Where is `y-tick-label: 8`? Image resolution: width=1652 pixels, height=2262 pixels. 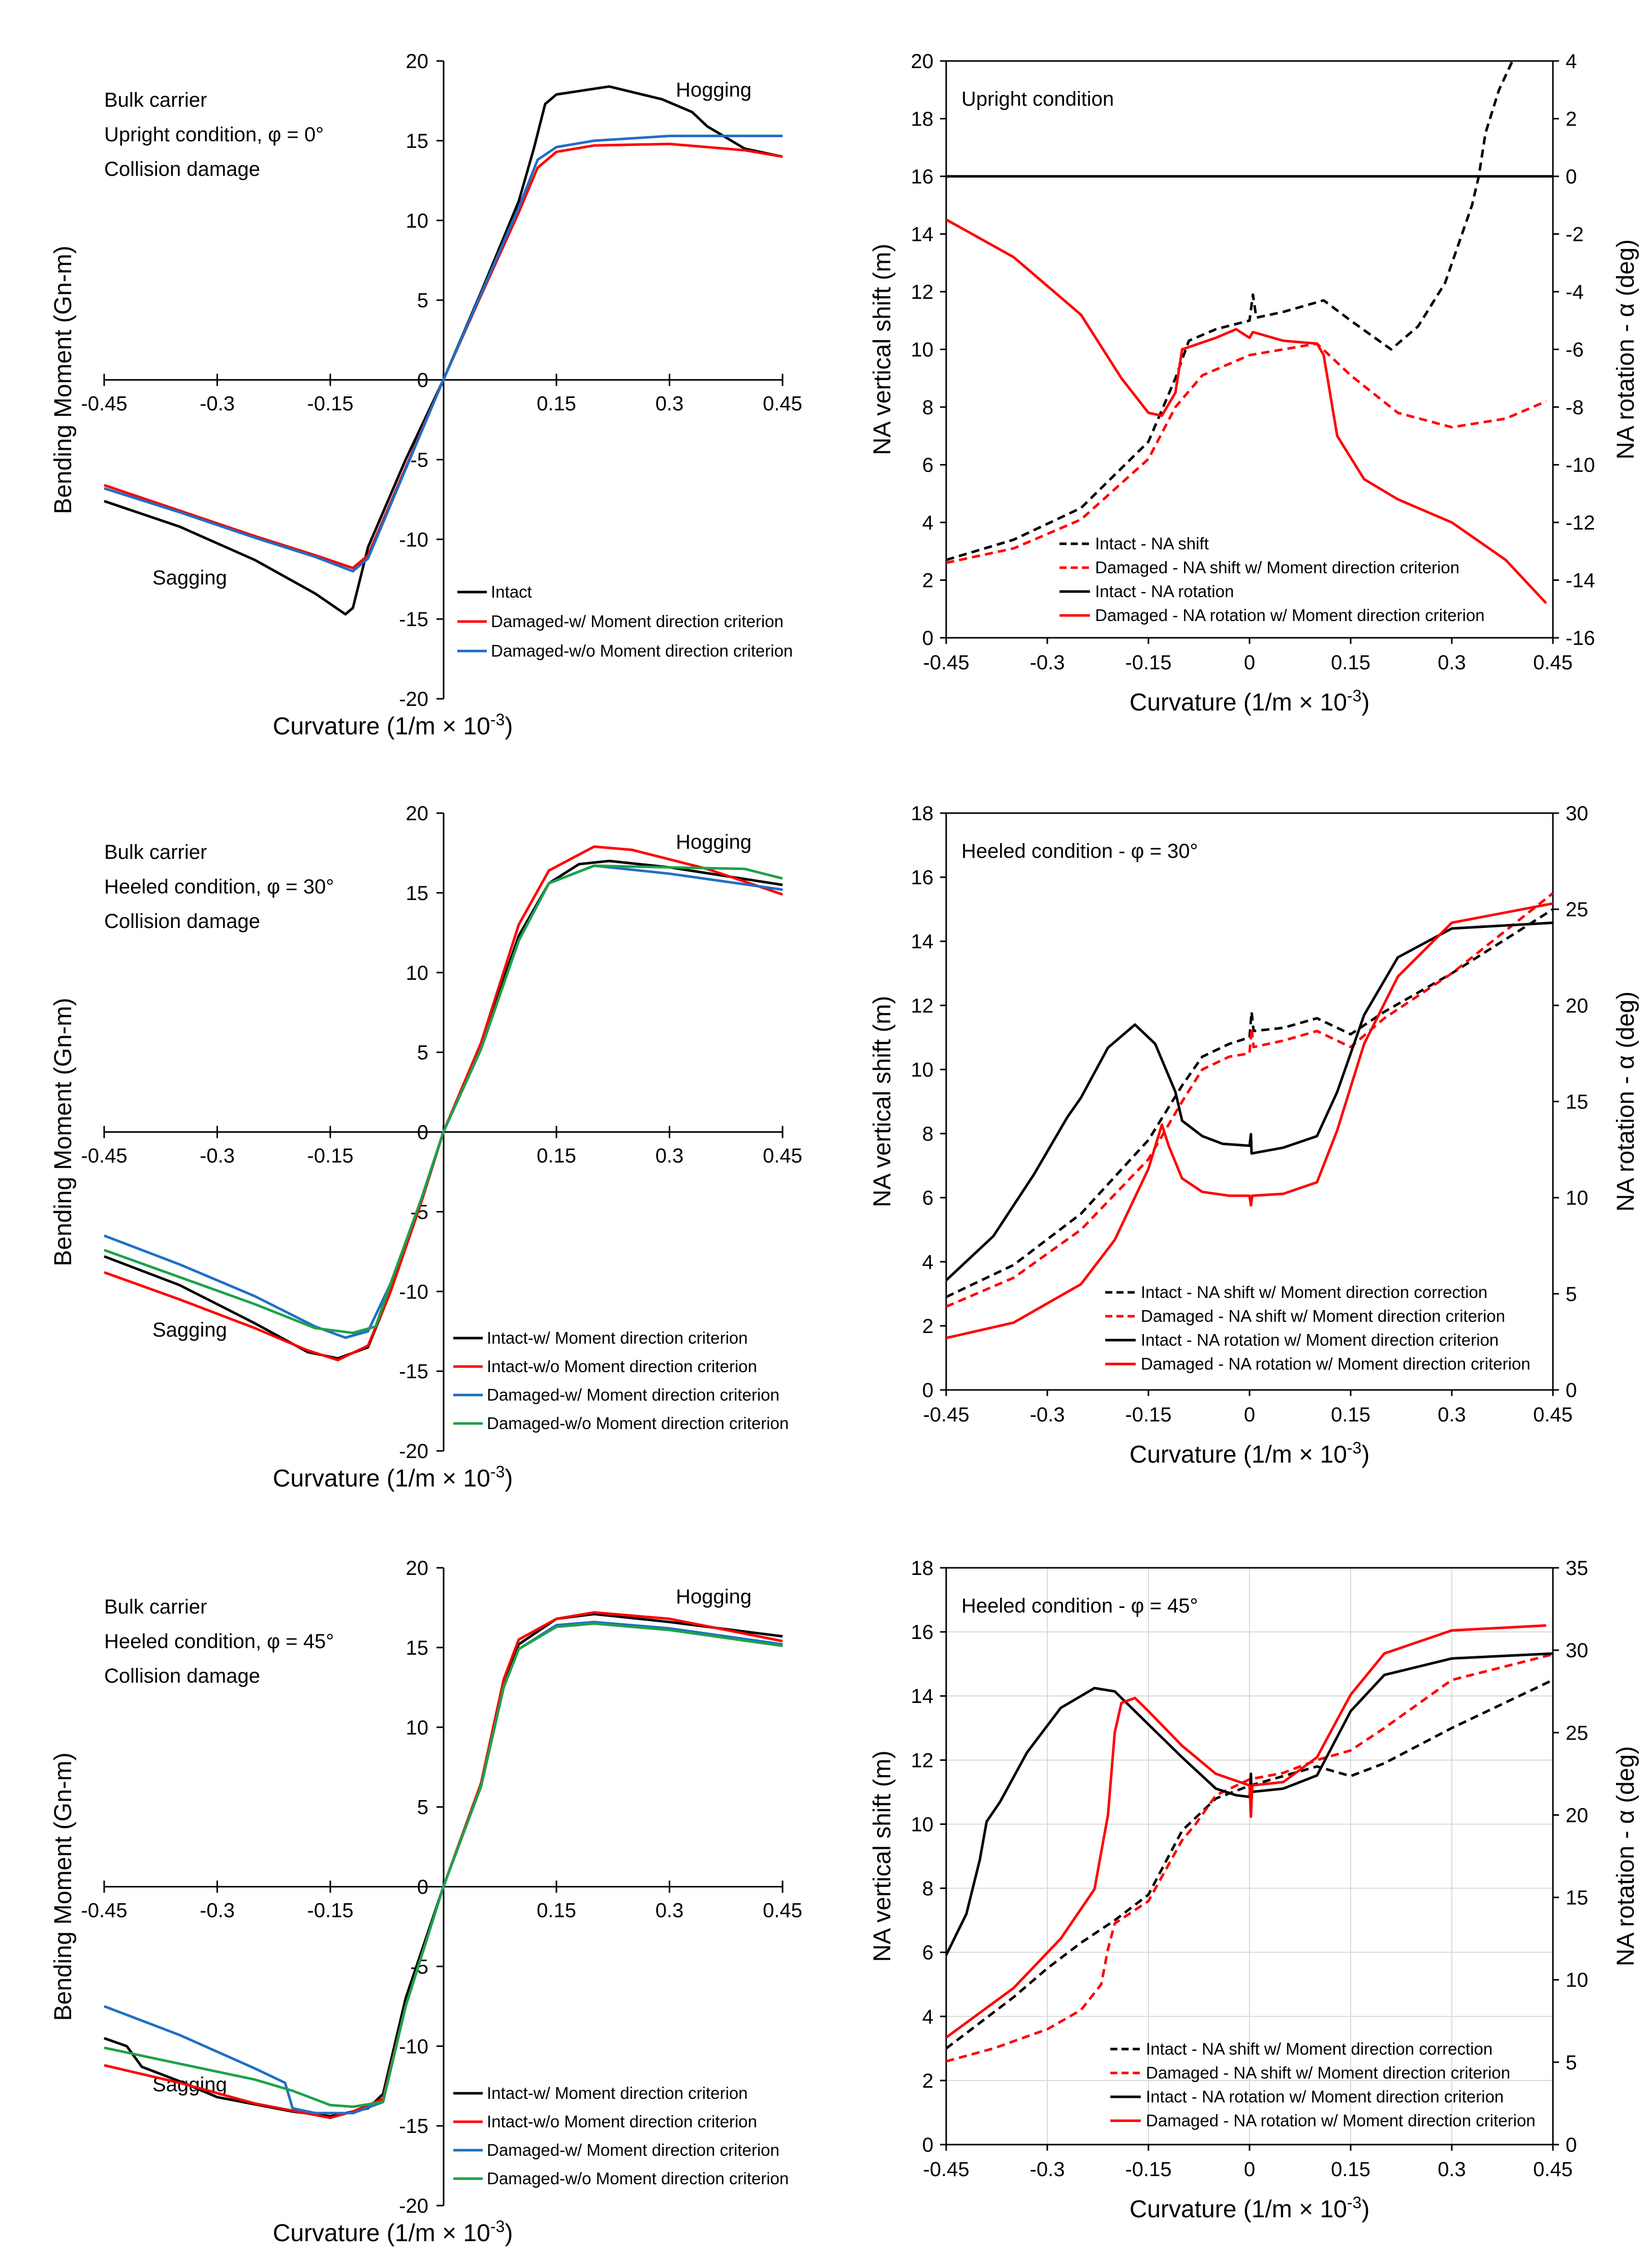
y-tick-label: 8 is located at coordinates (927, 407).